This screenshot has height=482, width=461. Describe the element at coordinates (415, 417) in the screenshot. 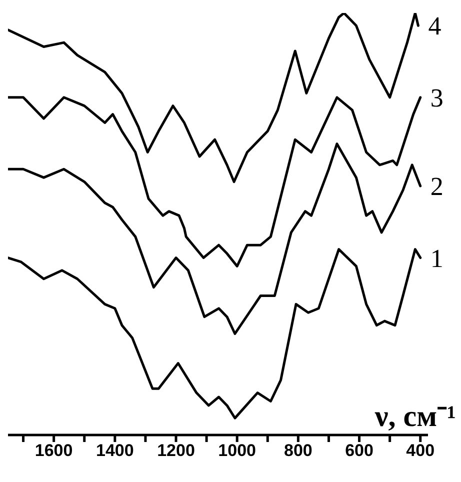

I see `x-axis-title: ν, см⁻¹` at that location.